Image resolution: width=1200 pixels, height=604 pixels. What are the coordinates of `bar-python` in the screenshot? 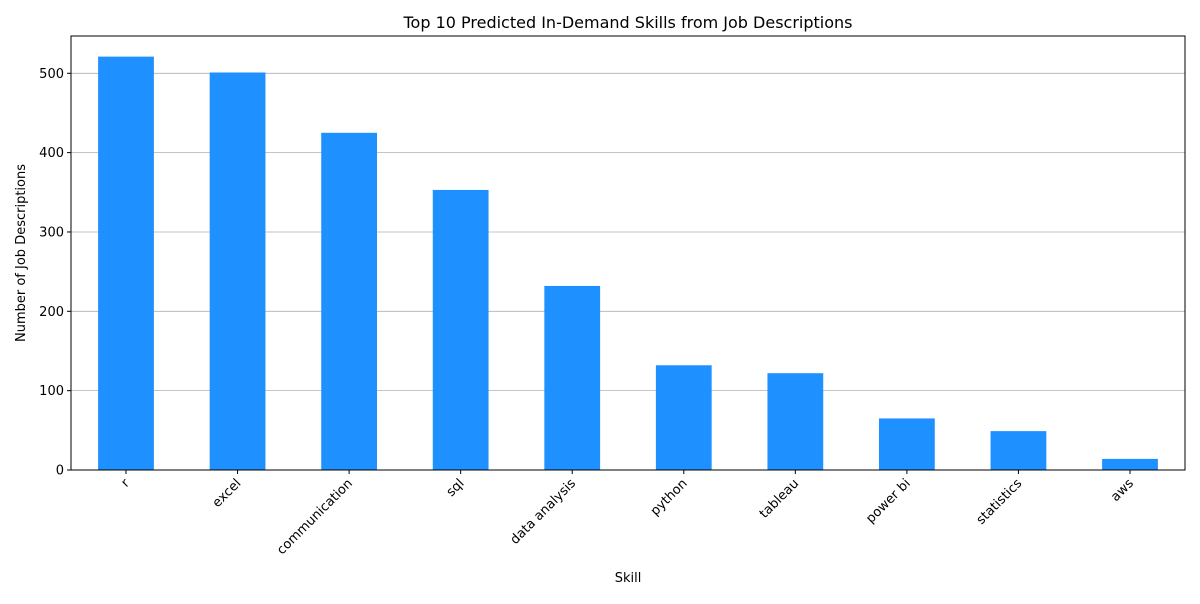 It's located at (683, 417).